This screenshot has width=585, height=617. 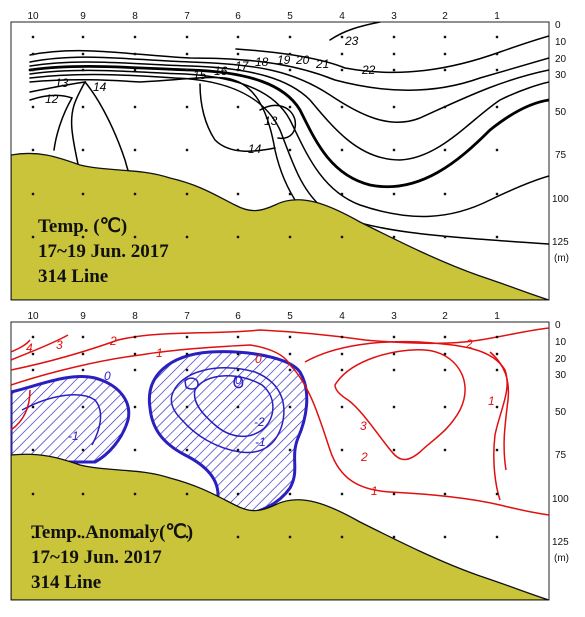 I want to click on negative-anomaly-region-west, so click(x=71, y=419).